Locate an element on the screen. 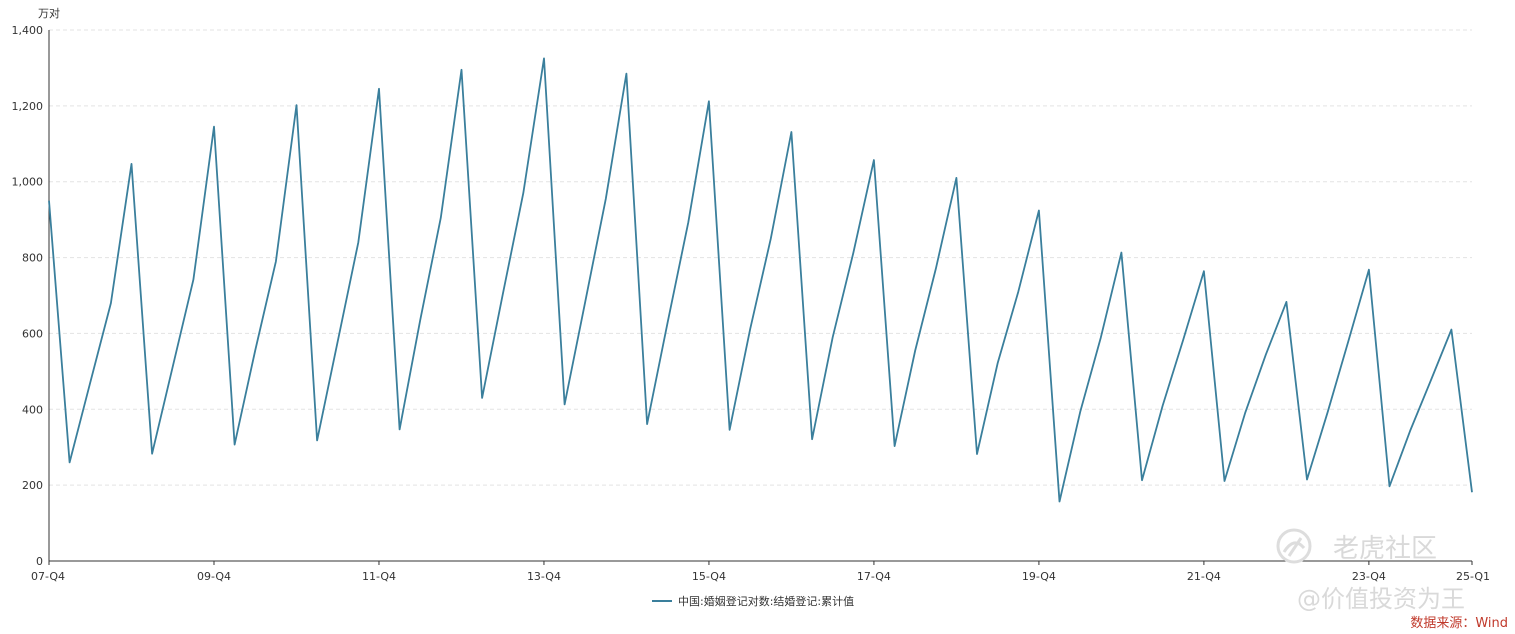 The height and width of the screenshot is (634, 1515). y-tick-label: 600 is located at coordinates (32, 333).